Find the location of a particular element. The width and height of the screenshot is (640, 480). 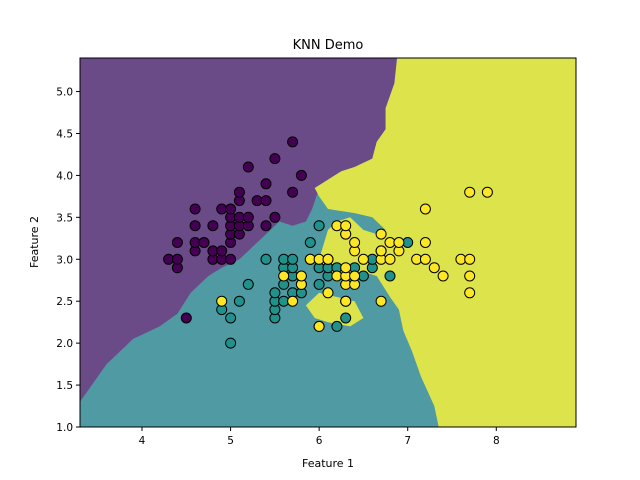

y-tick-label: 1.5 is located at coordinates (64, 386).